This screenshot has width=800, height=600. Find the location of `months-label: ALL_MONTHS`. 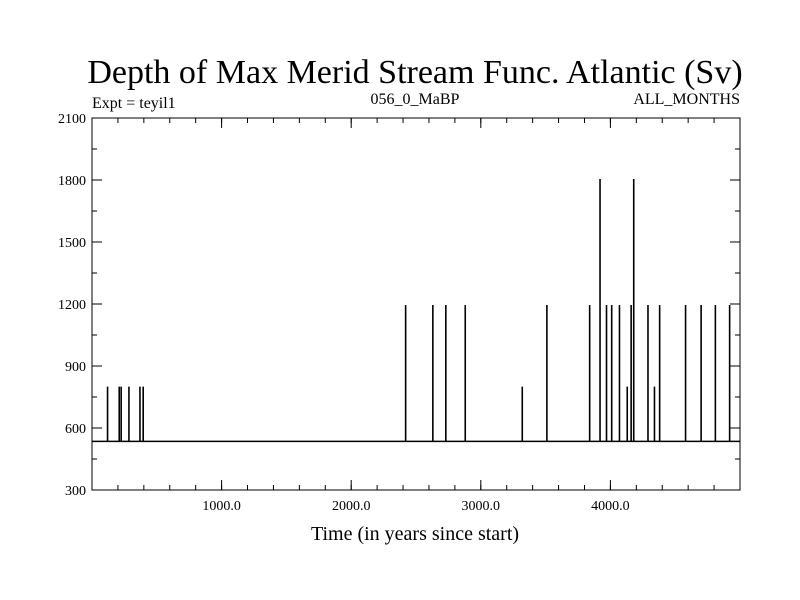

months-label: ALL_MONTHS is located at coordinates (686, 99).